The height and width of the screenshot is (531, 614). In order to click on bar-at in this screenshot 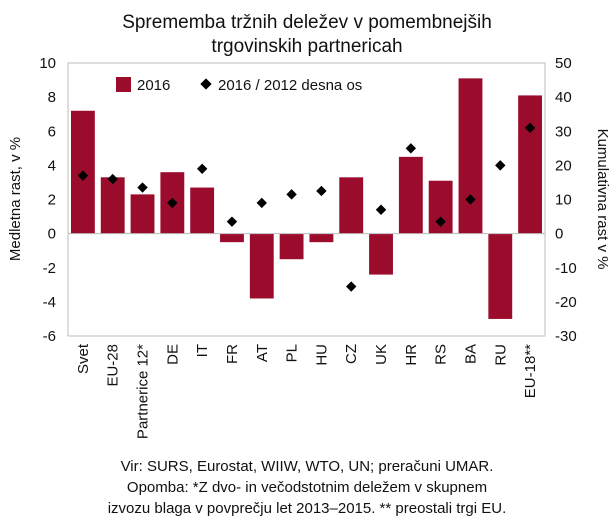, I will do `click(261, 266)`.